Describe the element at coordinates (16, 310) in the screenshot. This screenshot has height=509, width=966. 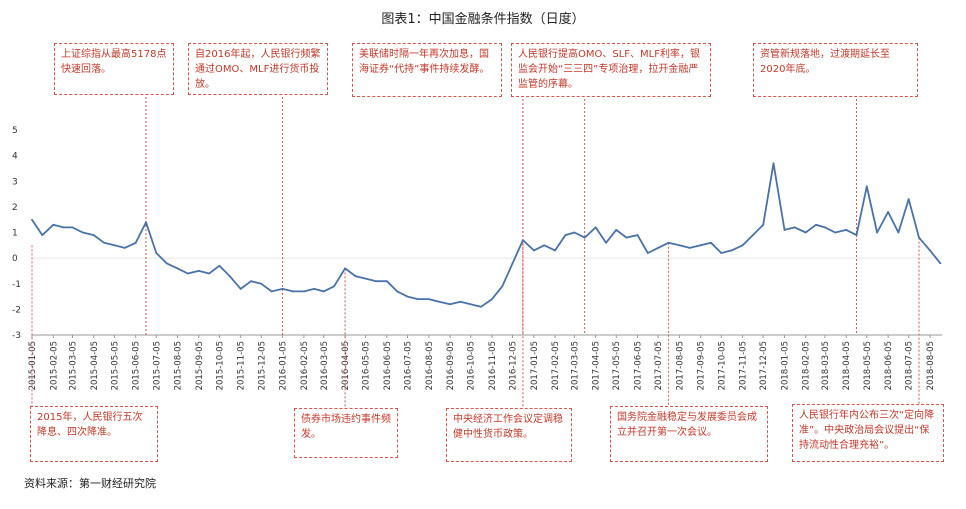
I see `y-tick-label: -2` at that location.